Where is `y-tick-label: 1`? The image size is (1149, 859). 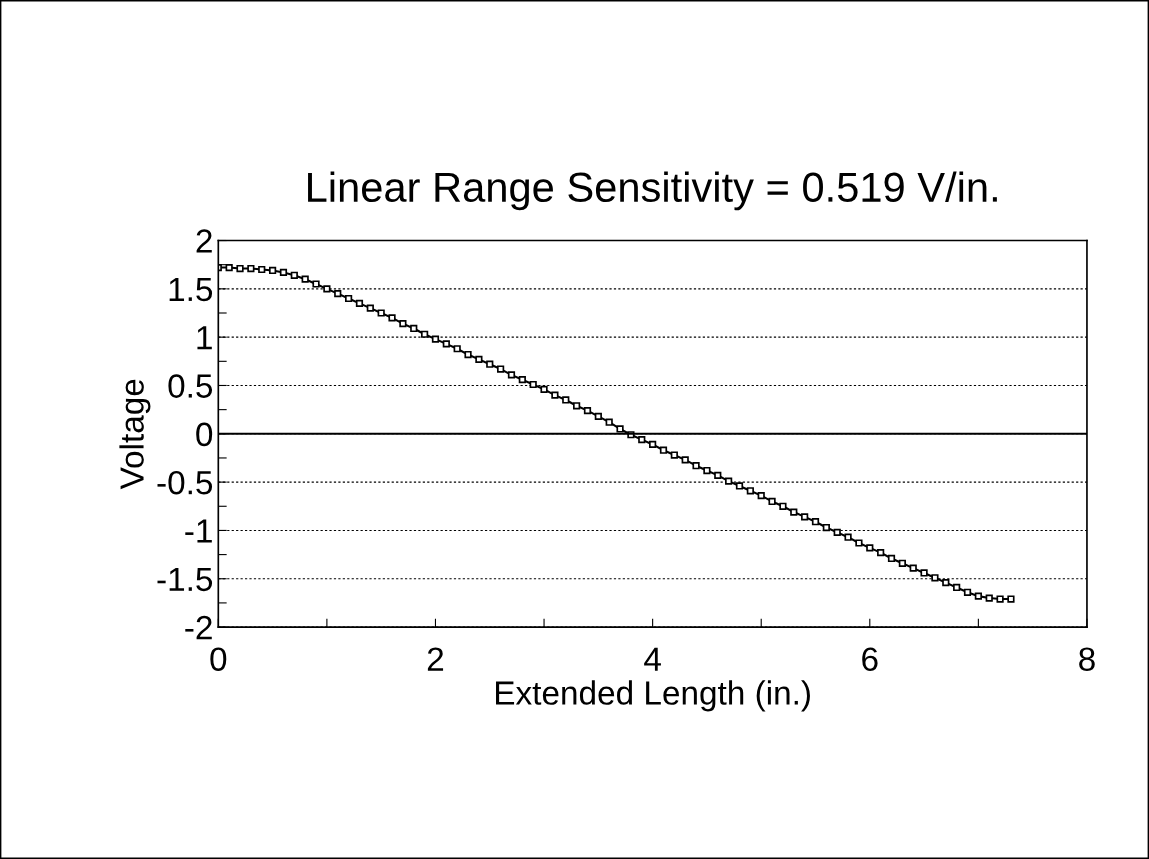 y-tick-label: 1 is located at coordinates (204, 338).